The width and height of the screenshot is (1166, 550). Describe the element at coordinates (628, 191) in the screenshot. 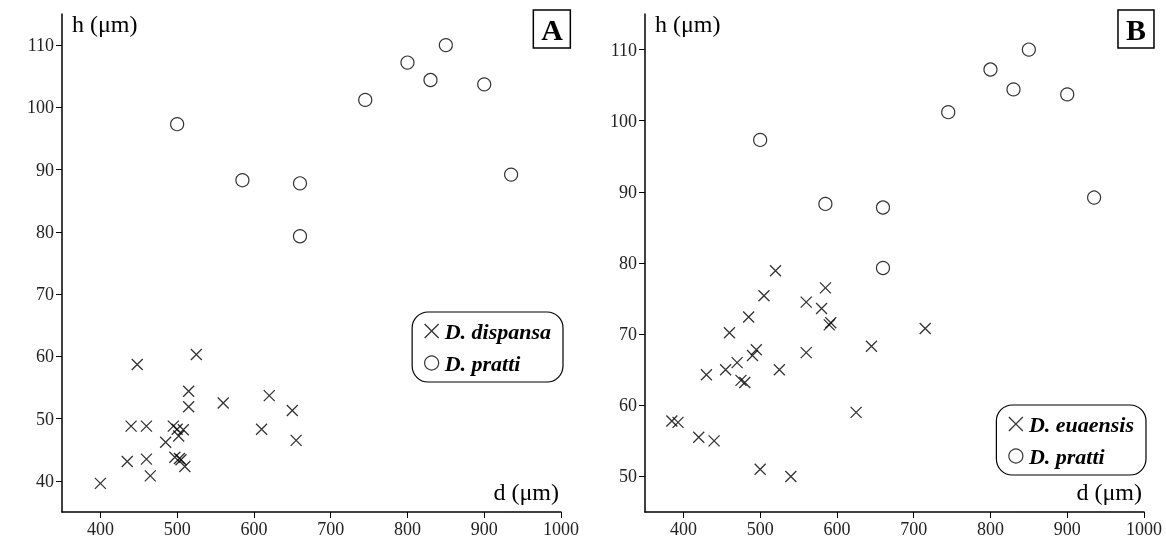

I see `y-tick-label: 90` at that location.